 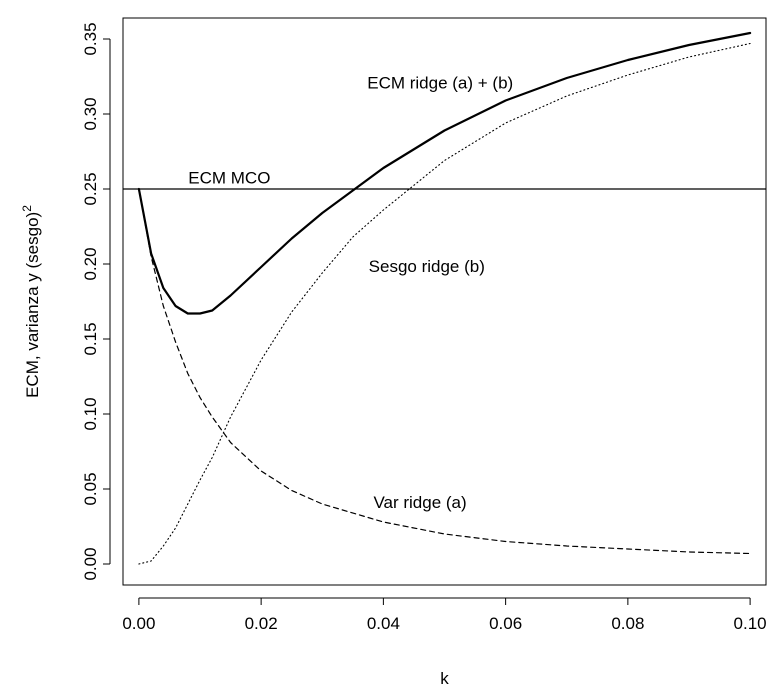 What do you see at coordinates (96, 301) in the screenshot?
I see `y-axis: 0.00 0.05 0.10 0.15 0.20 0.25 0.30 0.35` at bounding box center [96, 301].